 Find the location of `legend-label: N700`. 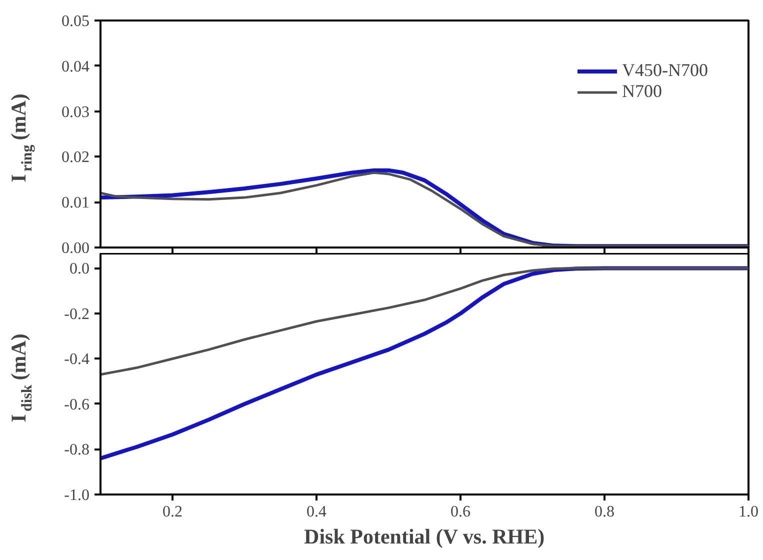

legend-label: N700 is located at coordinates (642, 91).